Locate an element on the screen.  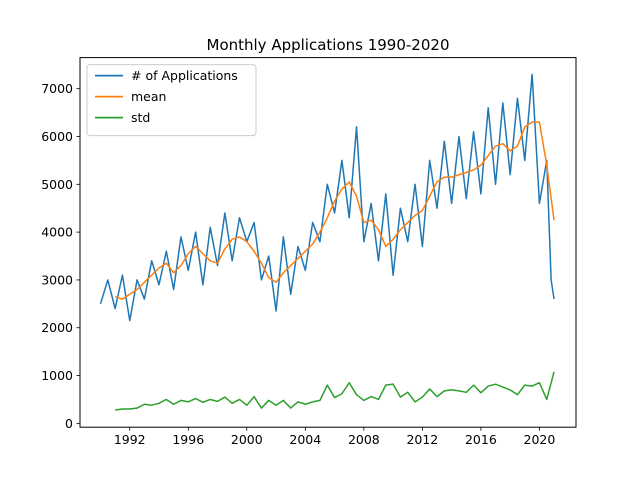
legend: # of Applications mean std is located at coordinates (171, 100).